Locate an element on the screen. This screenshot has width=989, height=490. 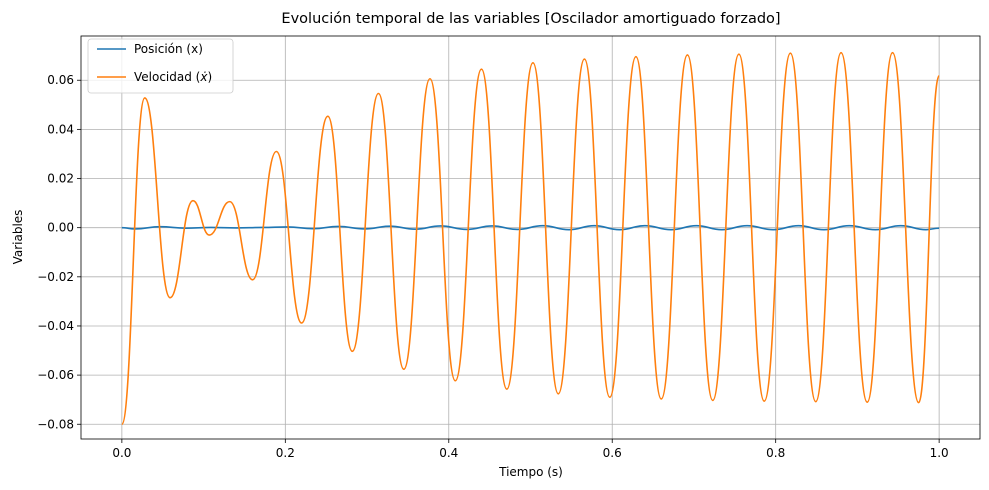
y-tick-label: 0.02 is located at coordinates (60, 179).